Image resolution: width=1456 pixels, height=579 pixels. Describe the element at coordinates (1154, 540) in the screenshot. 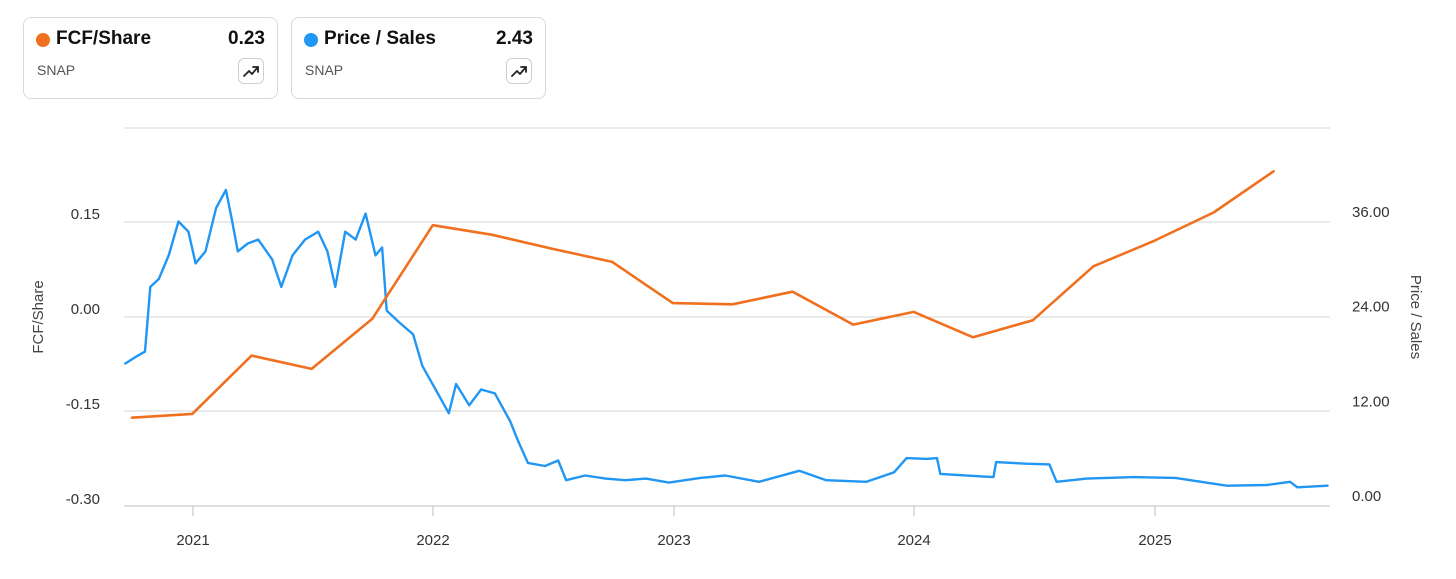

I see `x-tick-label: 2025` at that location.